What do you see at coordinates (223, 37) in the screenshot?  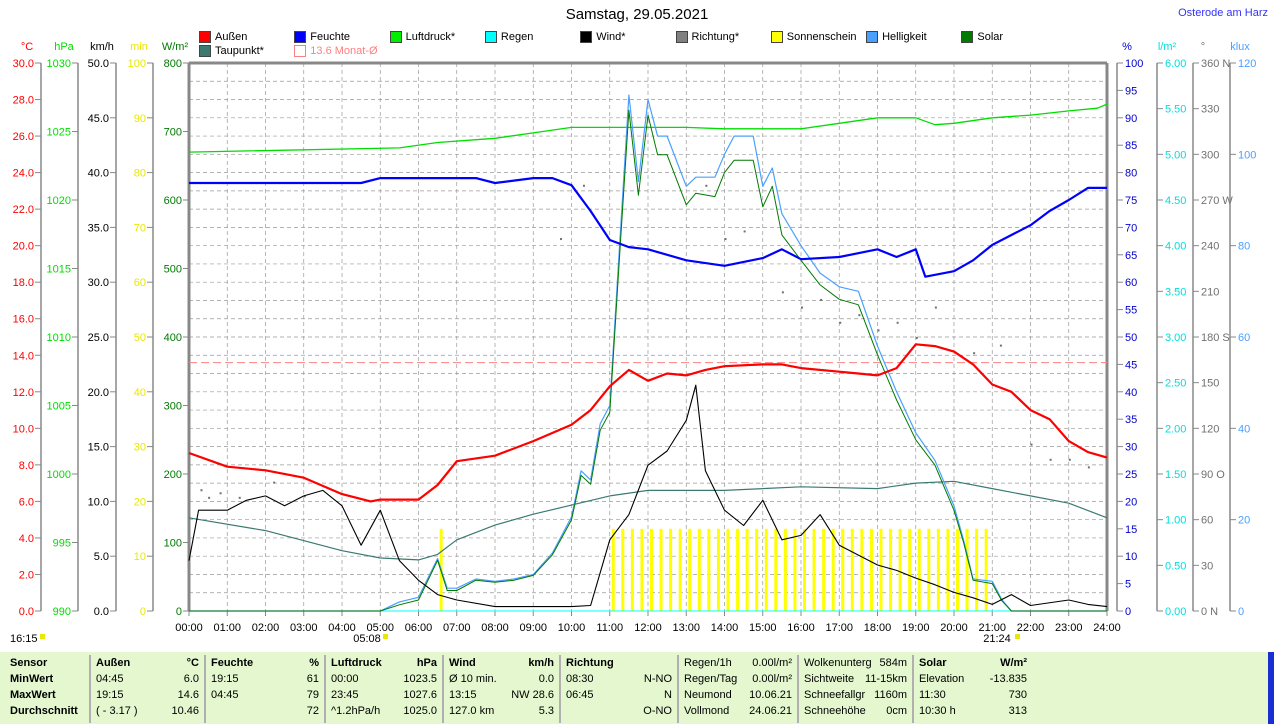 I see `legend-item: Außen` at bounding box center [223, 37].